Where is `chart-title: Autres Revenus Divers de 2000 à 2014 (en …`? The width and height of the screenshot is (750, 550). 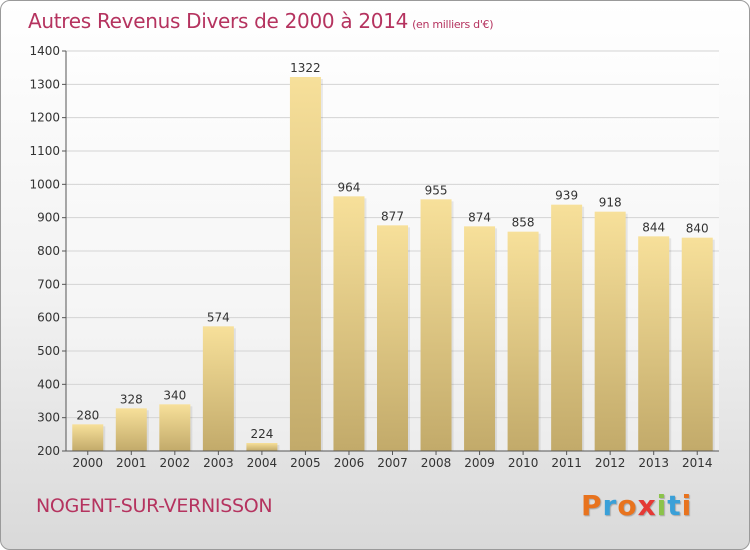 chart-title: Autres Revenus Divers de 2000 à 2014 (en … is located at coordinates (261, 21).